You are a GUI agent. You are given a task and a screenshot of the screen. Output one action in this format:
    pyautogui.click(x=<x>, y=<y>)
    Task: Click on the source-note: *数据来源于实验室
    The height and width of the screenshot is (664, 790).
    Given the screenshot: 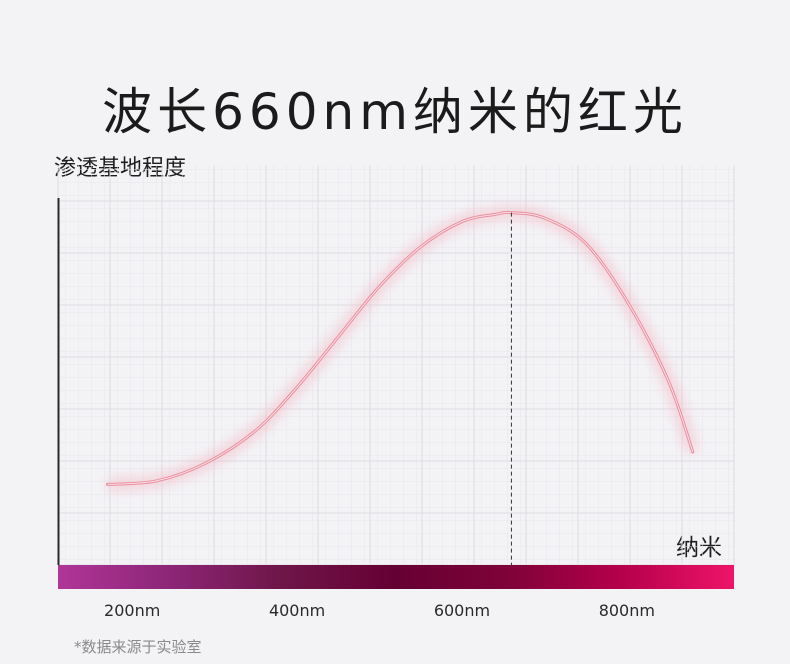 What is the action you would take?
    pyautogui.click(x=138, y=647)
    